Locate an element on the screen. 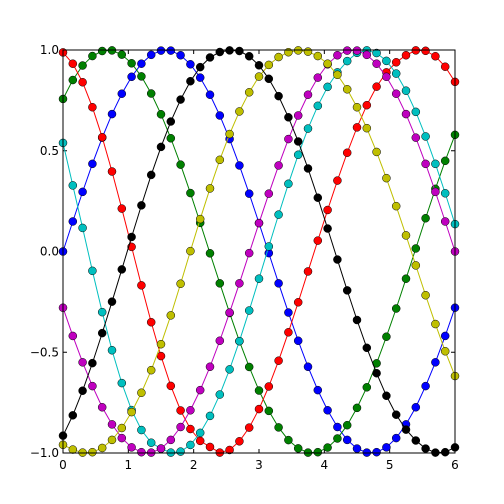 This screenshot has width=504, height=504. x-tick-label: 2 is located at coordinates (194, 465).